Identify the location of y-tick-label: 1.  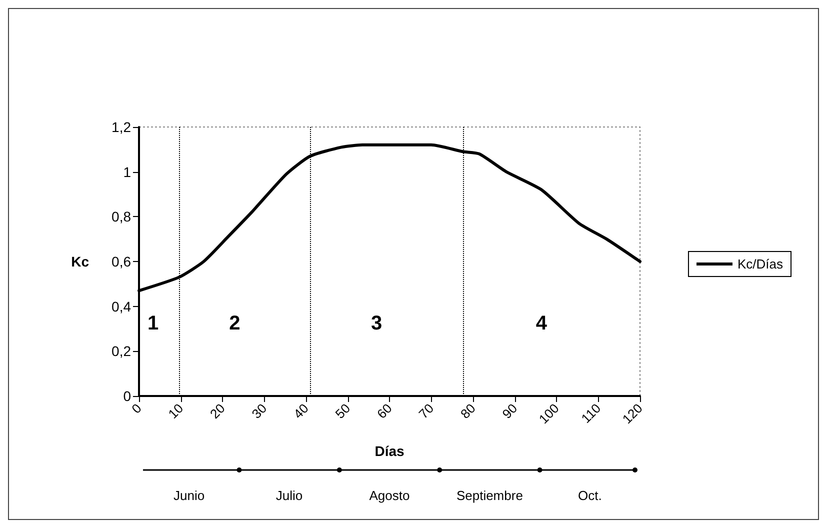
(127, 172).